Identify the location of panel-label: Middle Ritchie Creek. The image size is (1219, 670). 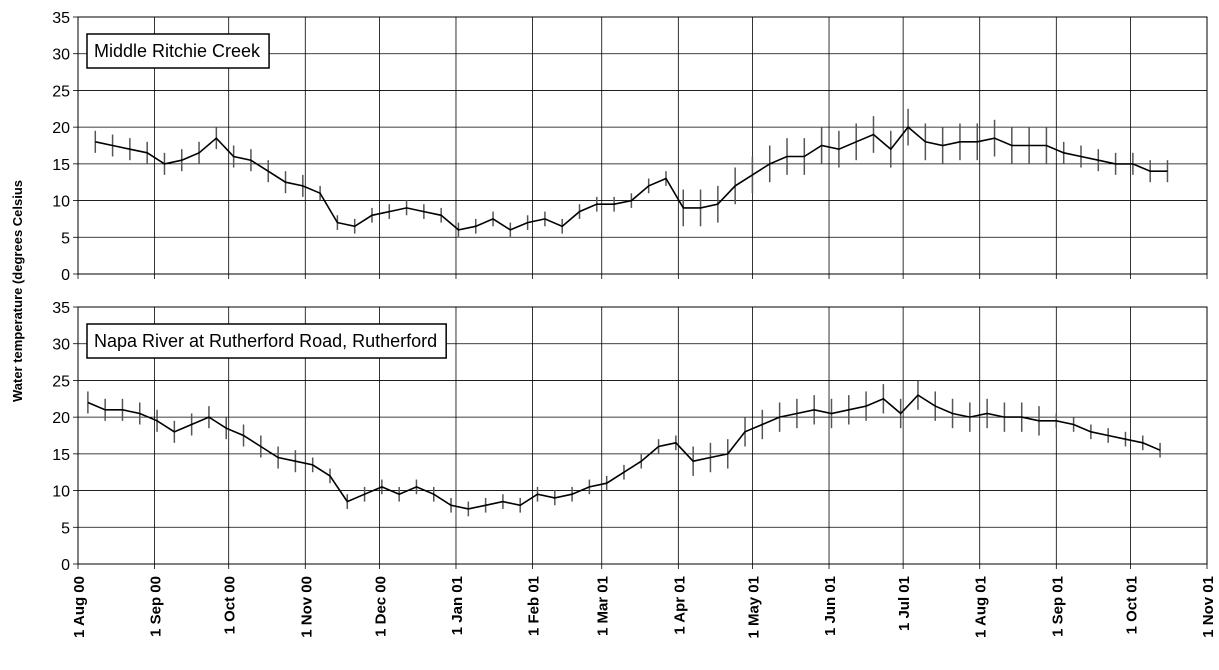
(178, 51).